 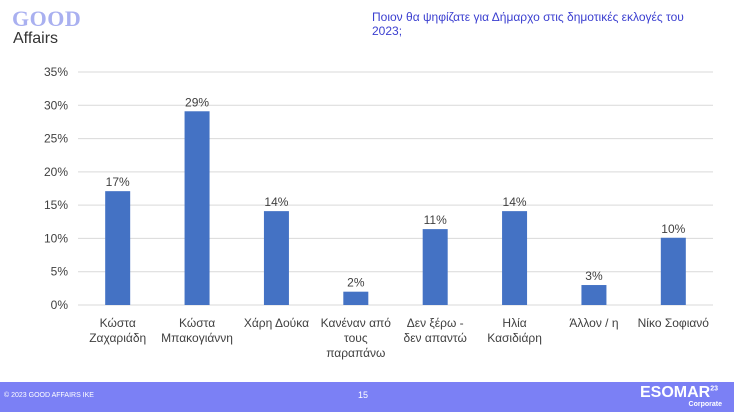 What do you see at coordinates (705, 404) in the screenshot?
I see `esomar-corporate: Corporate` at bounding box center [705, 404].